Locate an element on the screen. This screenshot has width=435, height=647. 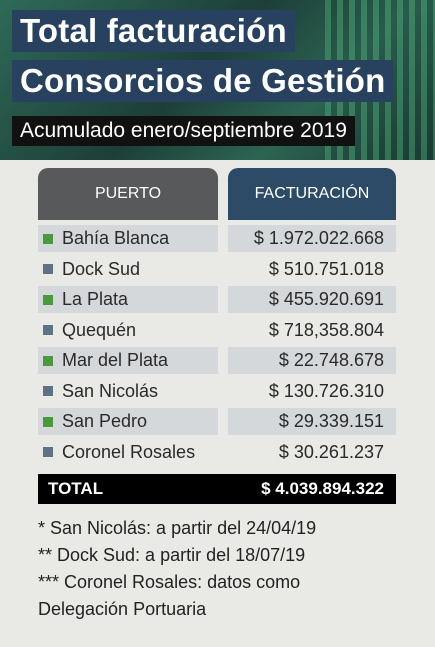
port-name: Bahía Blanca is located at coordinates (116, 238).